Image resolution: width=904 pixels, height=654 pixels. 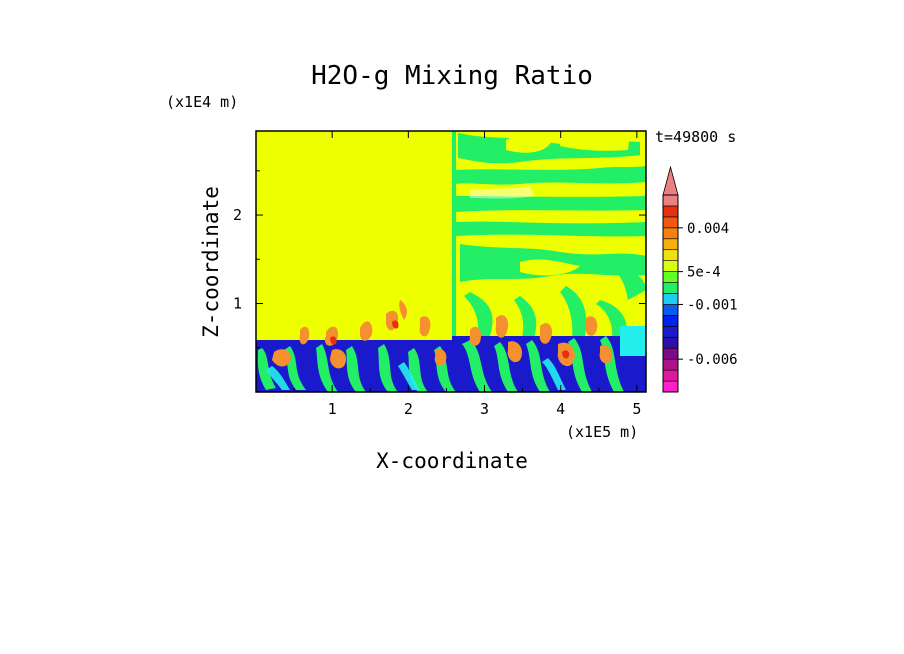 What do you see at coordinates (712, 360) in the screenshot?
I see `colorbar-label: -0.006` at bounding box center [712, 360].